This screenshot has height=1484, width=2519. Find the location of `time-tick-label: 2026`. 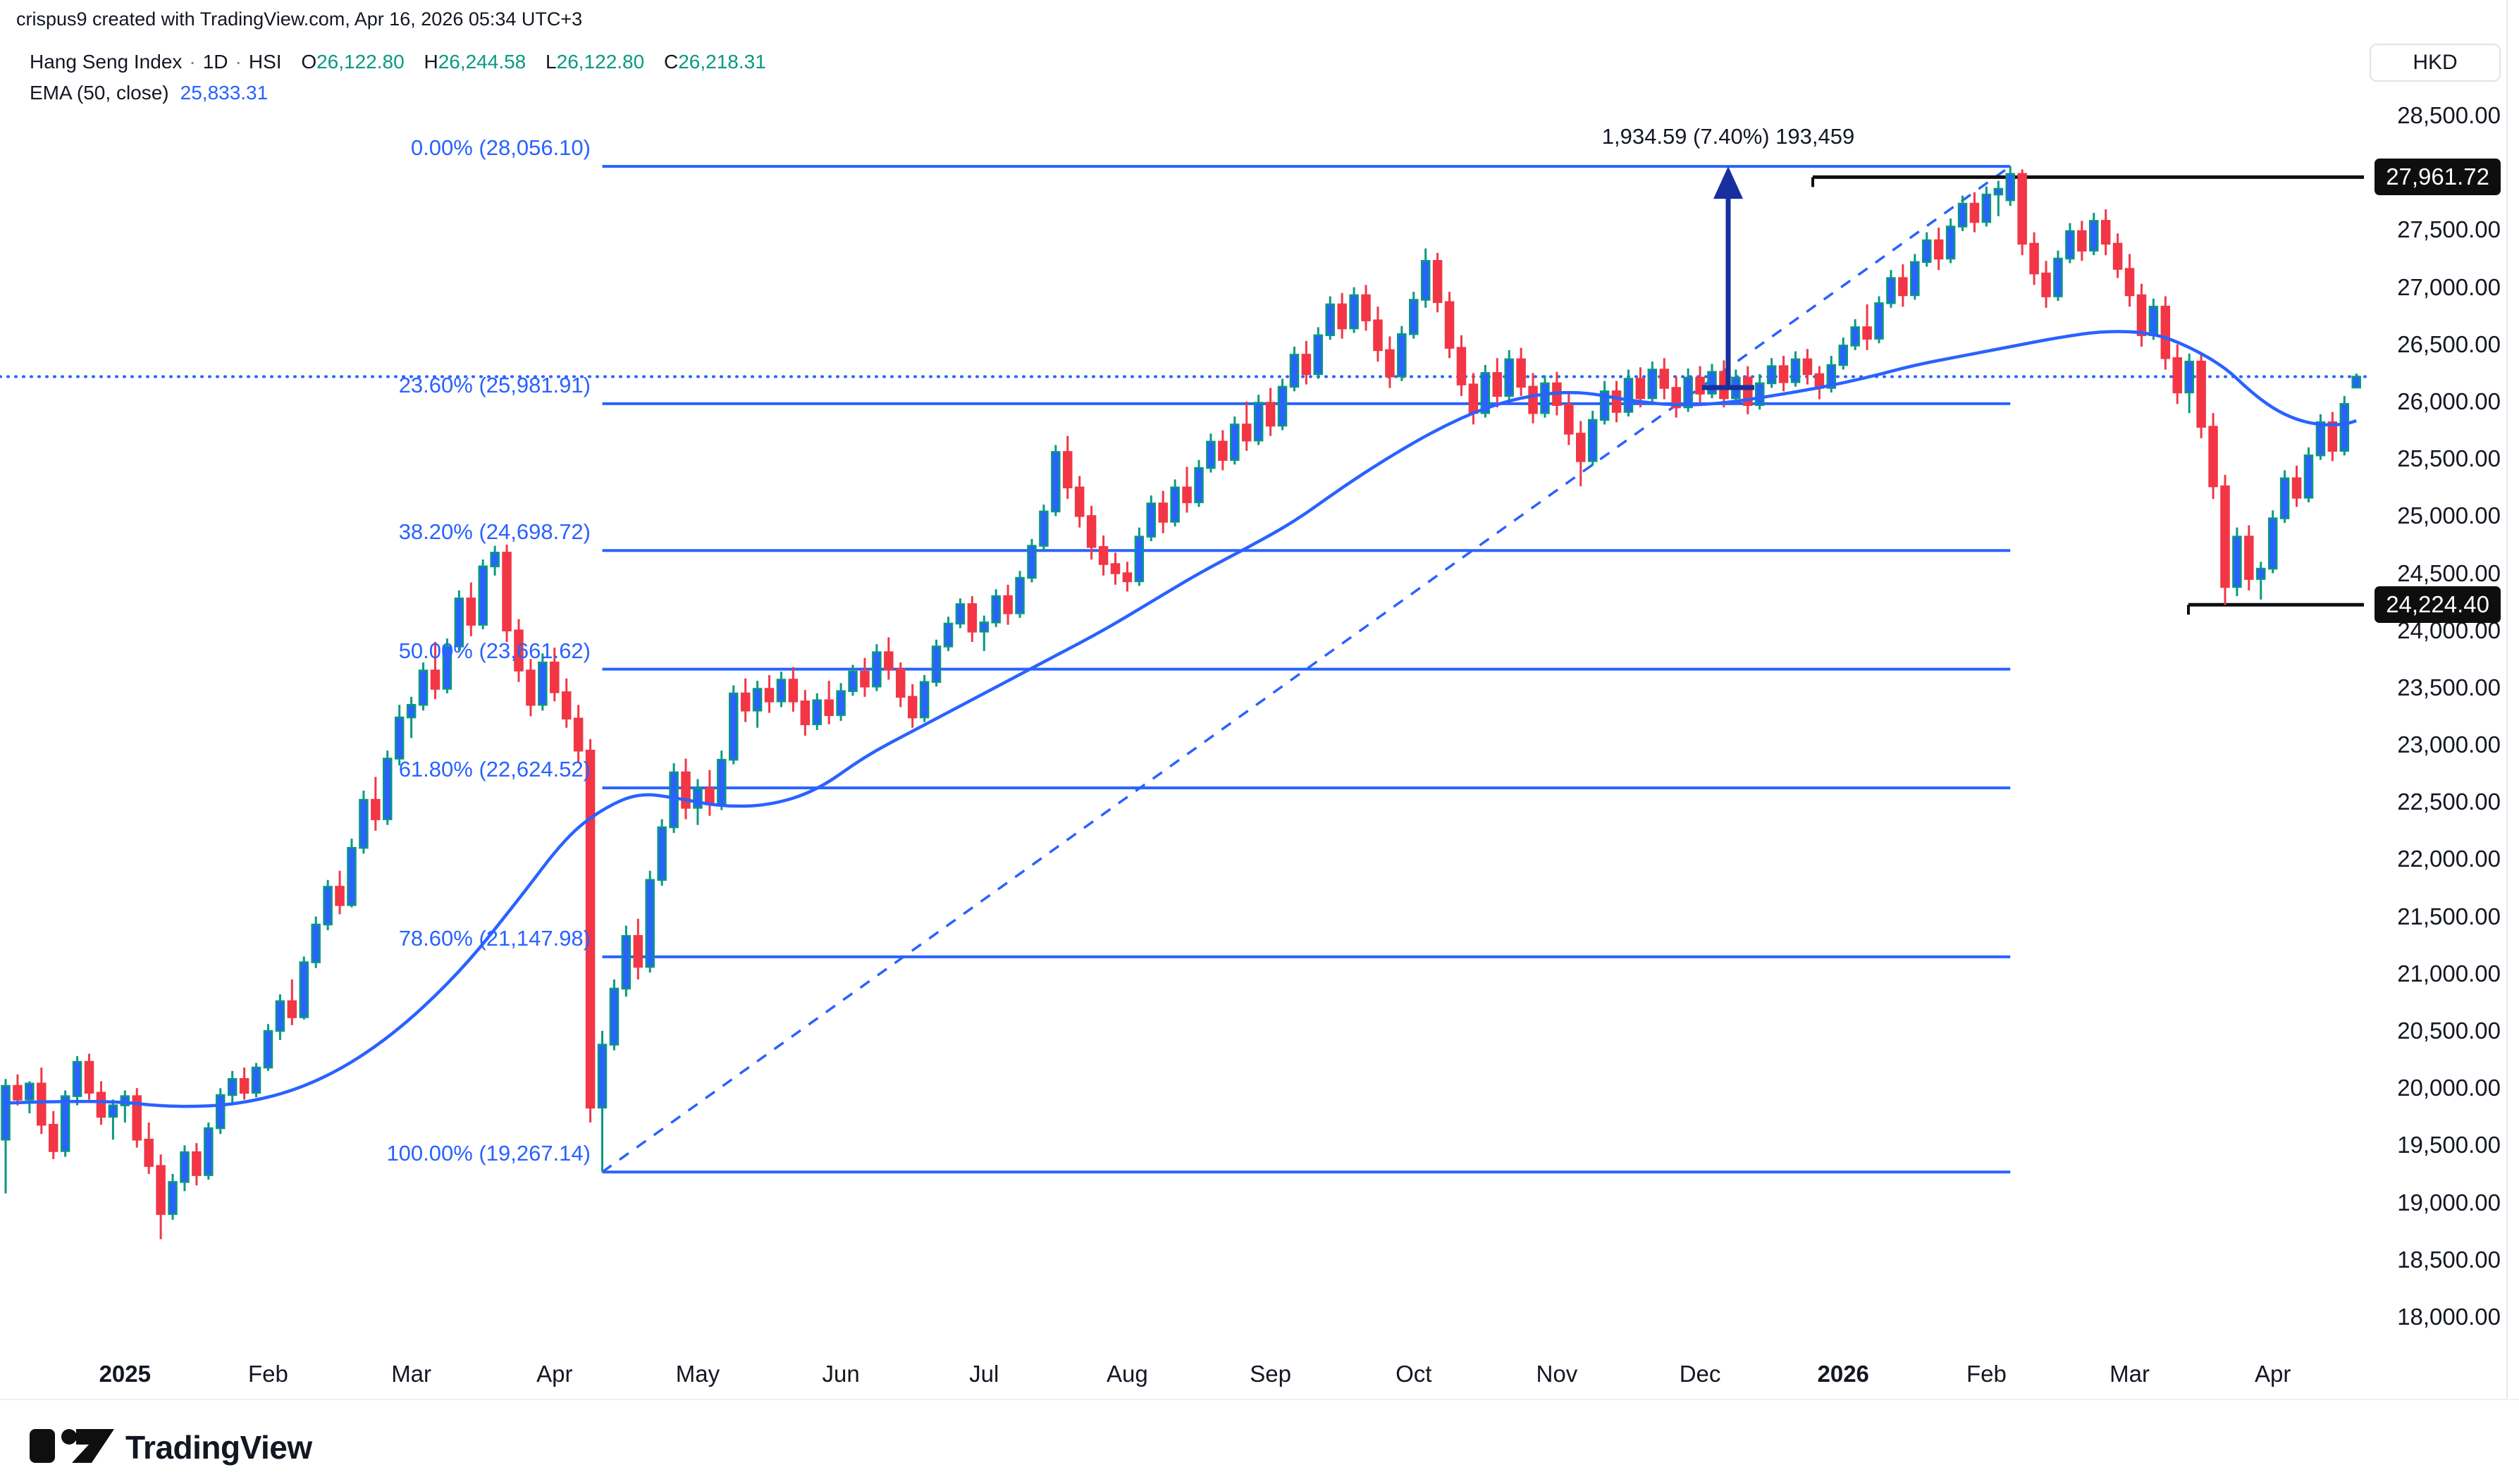

time-tick-label: 2026 is located at coordinates (1843, 1374).